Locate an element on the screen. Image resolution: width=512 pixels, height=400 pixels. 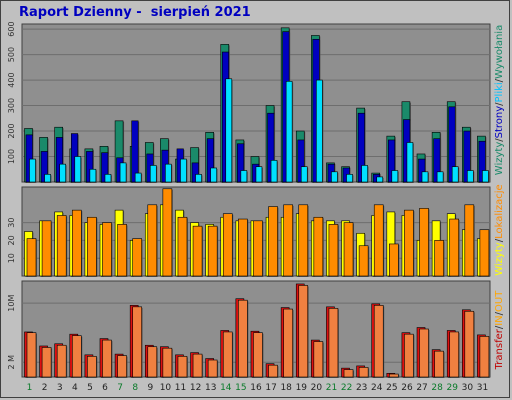
x-tick-label: 8 is located at coordinates (135, 388).